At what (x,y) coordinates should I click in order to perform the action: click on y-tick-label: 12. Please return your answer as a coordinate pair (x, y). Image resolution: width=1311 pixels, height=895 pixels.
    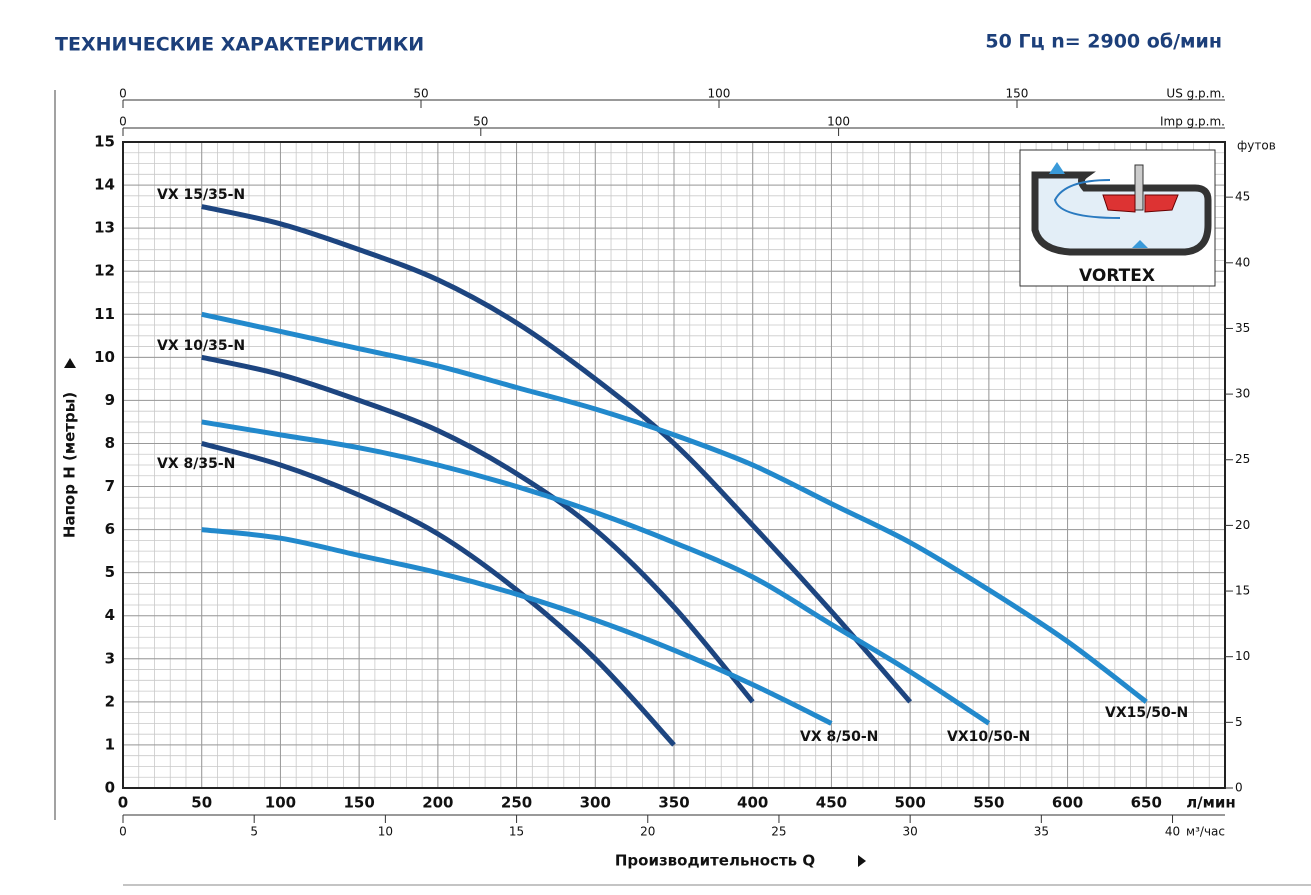
    Looking at the image, I should click on (104, 271).